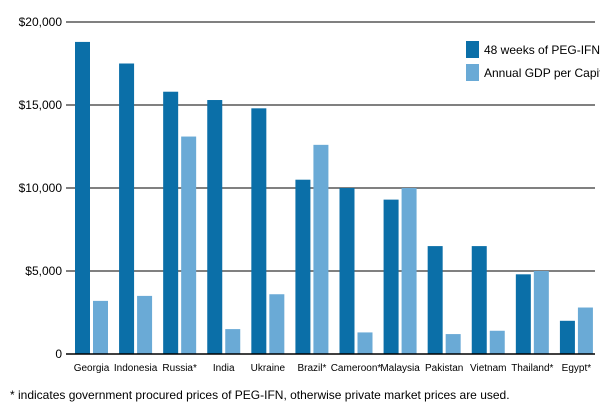 The width and height of the screenshot is (600, 415). I want to click on legend-label-peg-ifn: 48 weeks of PEG-IFN, so click(542, 50).